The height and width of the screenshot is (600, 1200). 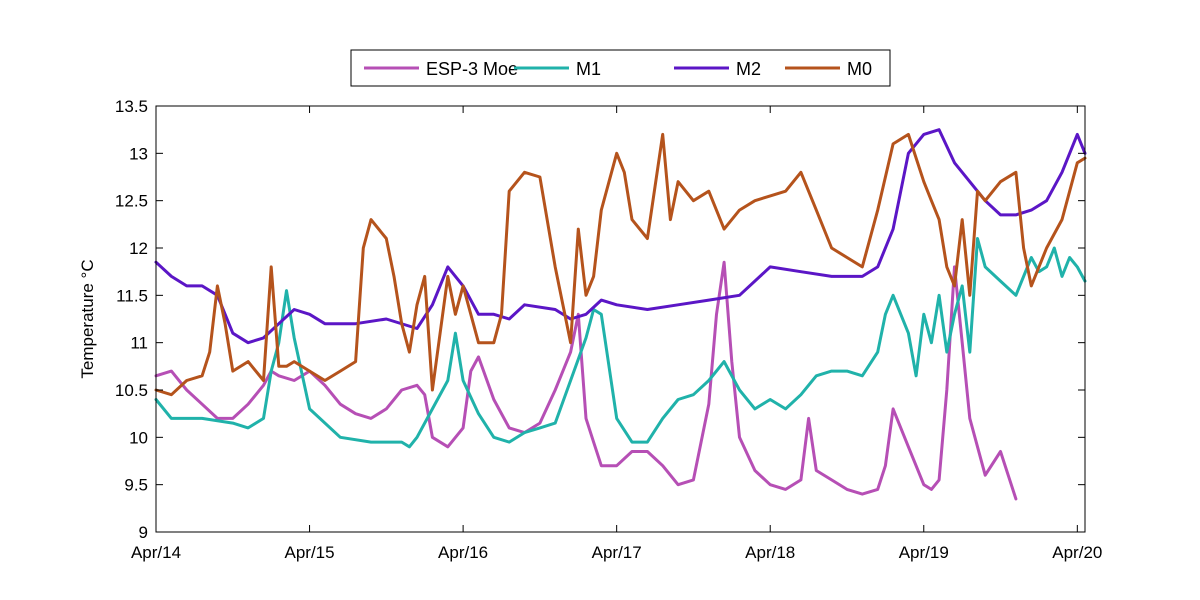 What do you see at coordinates (156, 552) in the screenshot?
I see `x-tick-label: Apr/14` at bounding box center [156, 552].